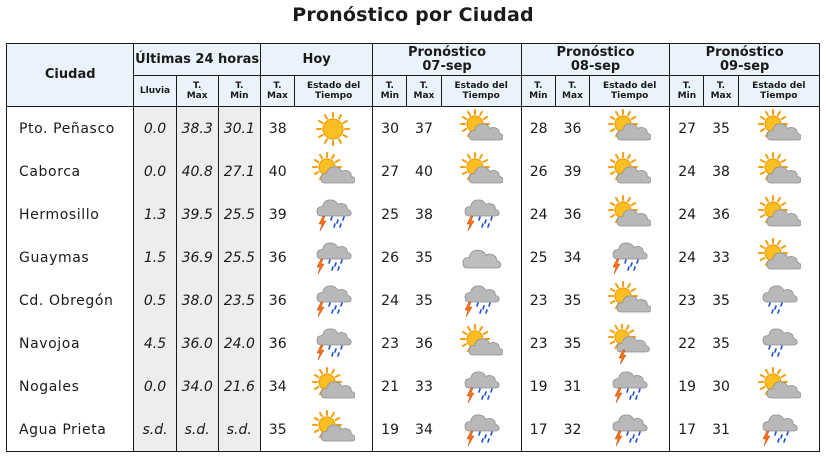 Image resolution: width=826 pixels, height=458 pixels. What do you see at coordinates (239, 430) in the screenshot?
I see `last24-tmin-value: s.d.` at bounding box center [239, 430].